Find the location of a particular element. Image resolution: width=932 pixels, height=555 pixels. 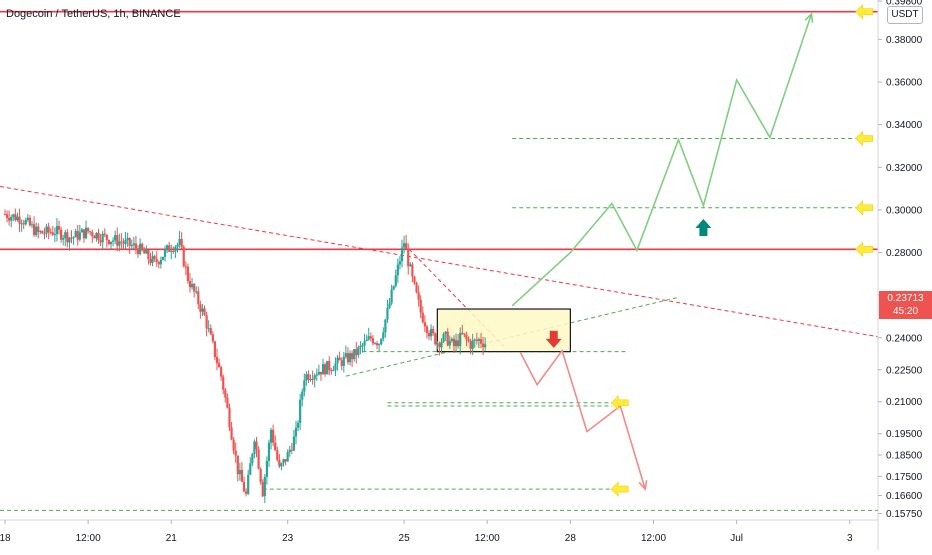

bar-countdown: 45:20 is located at coordinates (905, 311).